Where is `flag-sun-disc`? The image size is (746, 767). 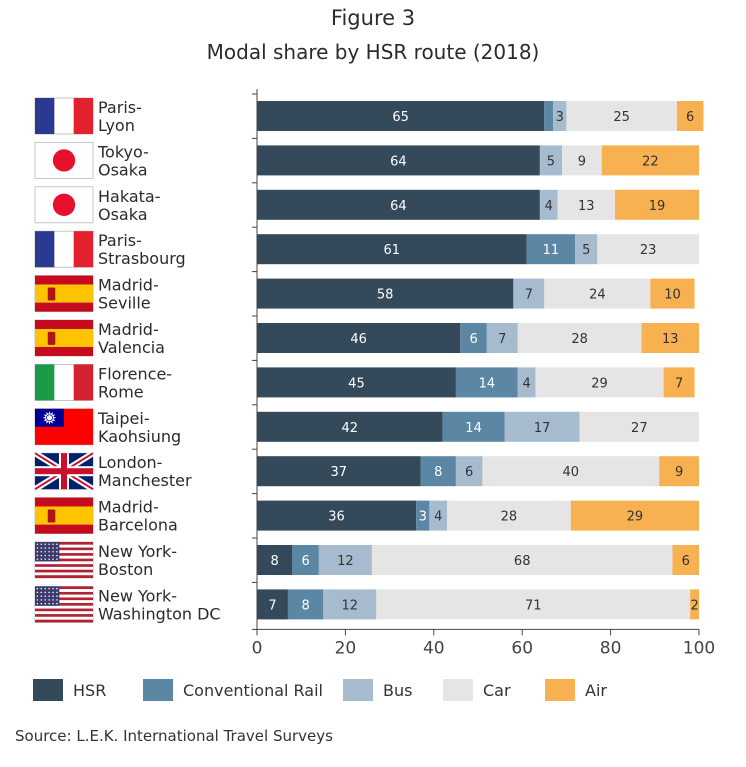 flag-sun-disc is located at coordinates (64, 204).